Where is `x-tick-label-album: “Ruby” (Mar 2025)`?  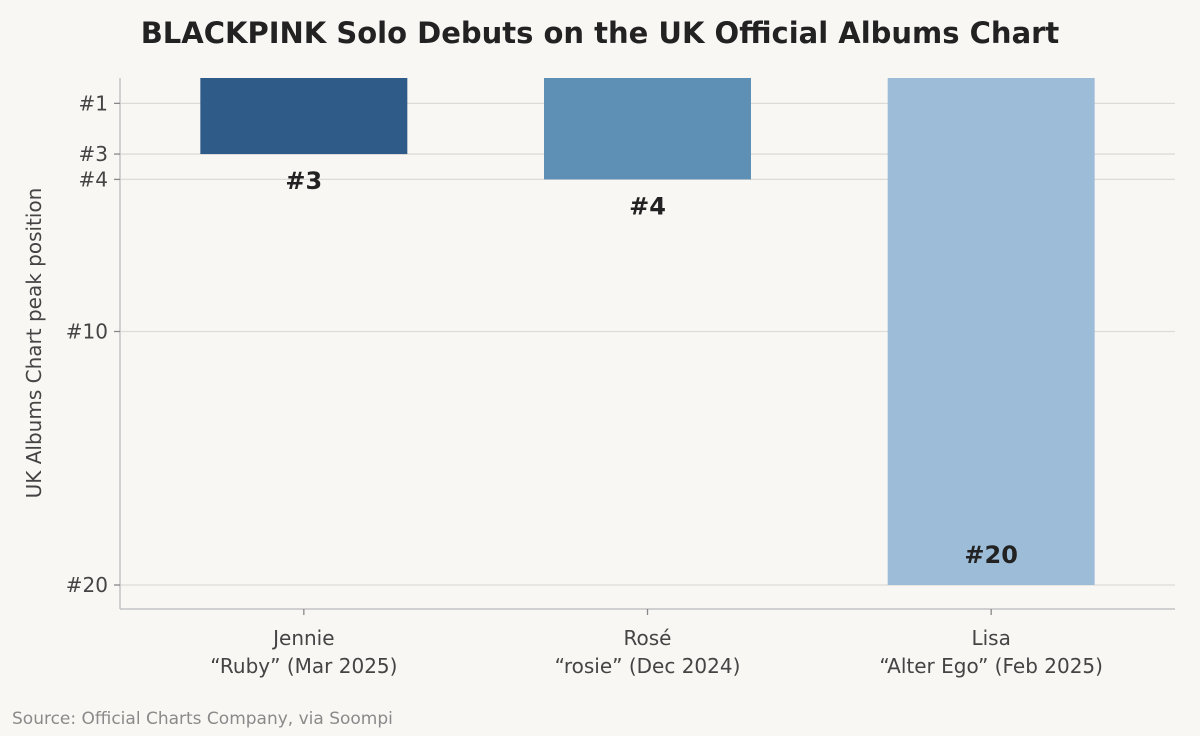 x-tick-label-album: “Ruby” (Mar 2025) is located at coordinates (303, 666).